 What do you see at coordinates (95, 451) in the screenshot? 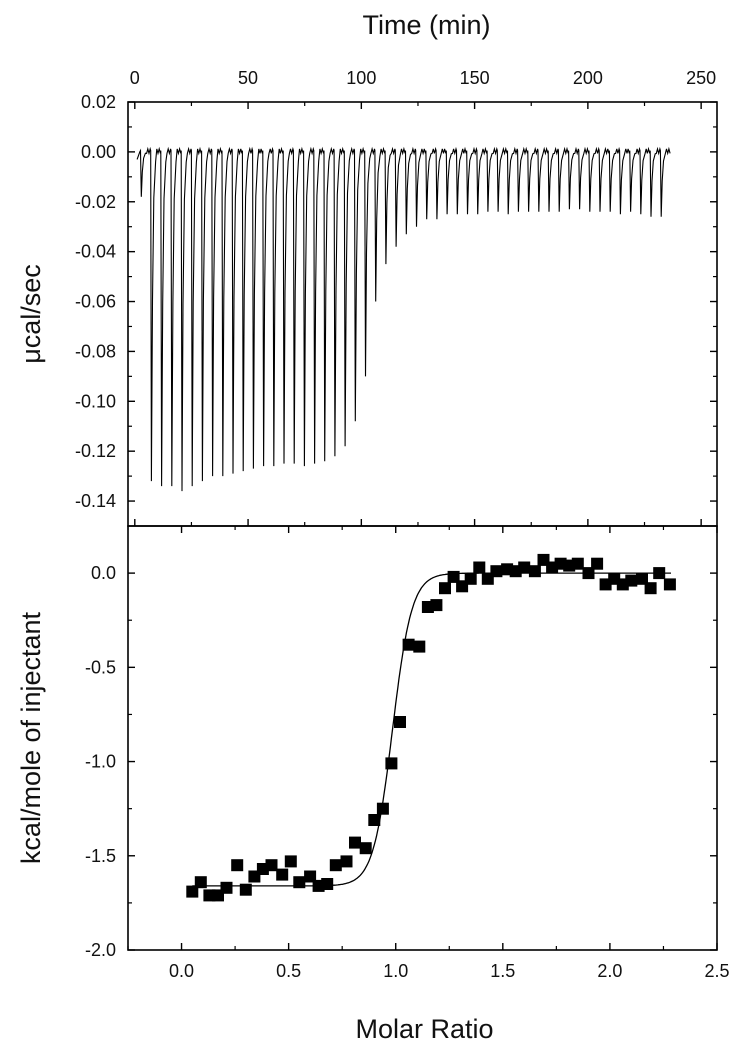
I see `top-y-tick-label: -0.12` at bounding box center [95, 451].